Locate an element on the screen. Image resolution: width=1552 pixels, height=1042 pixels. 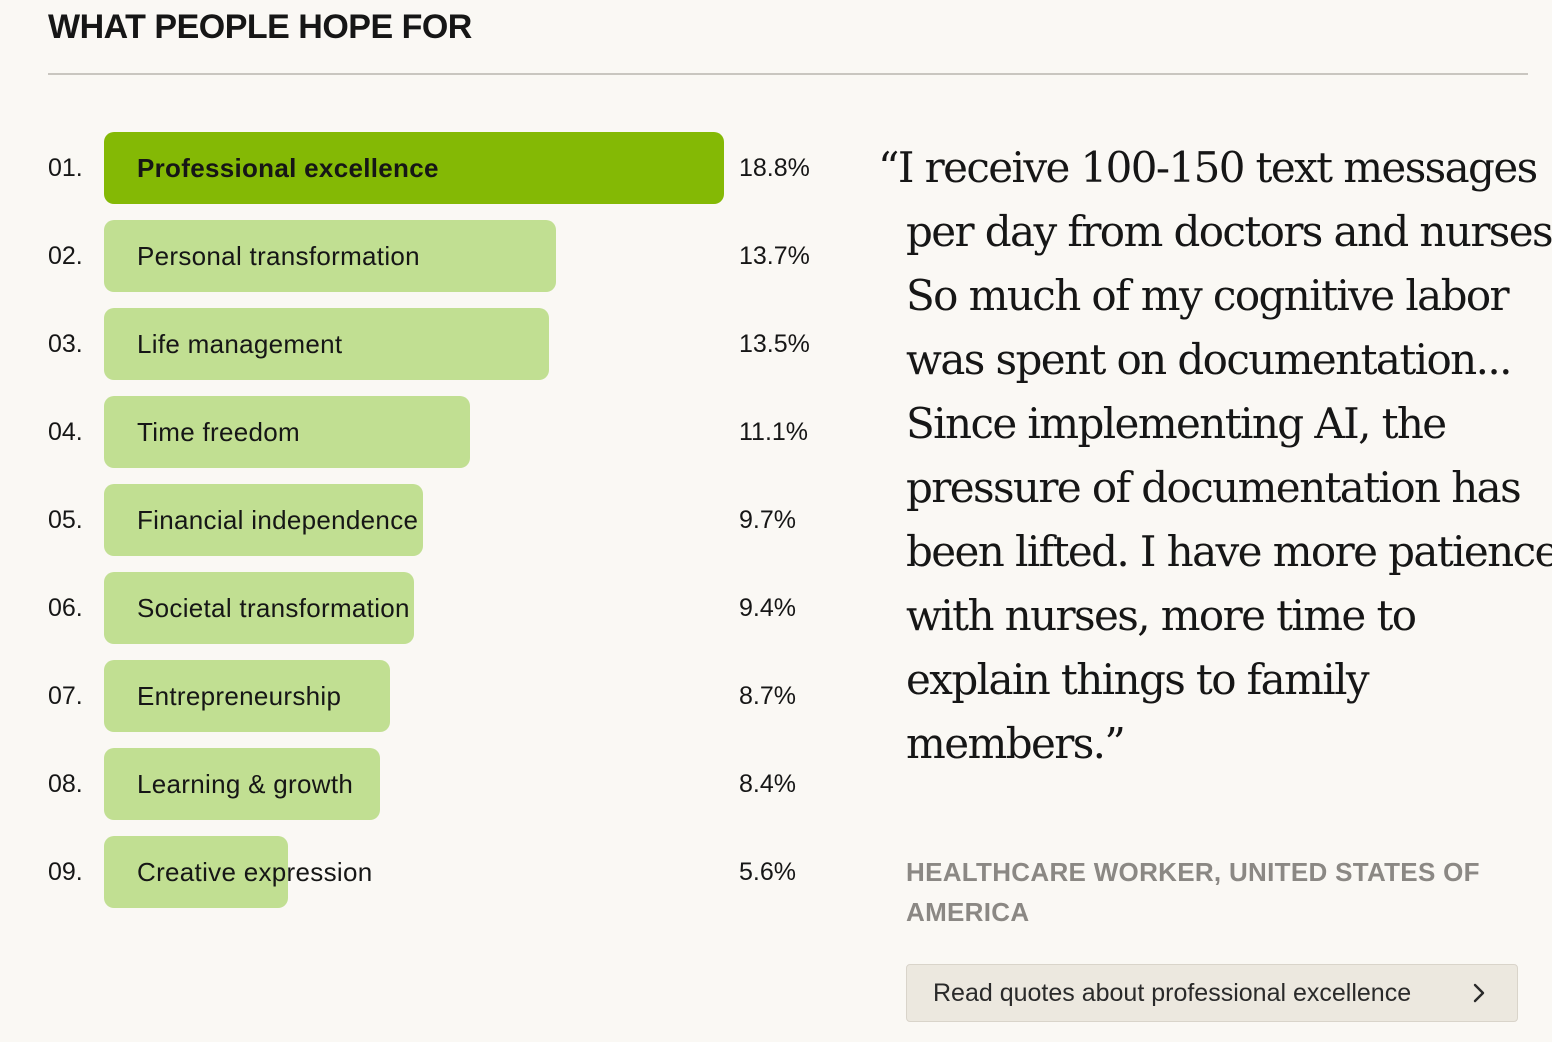
rank-row-4: 04. Time freedom 11.1% is located at coordinates (420, 432).